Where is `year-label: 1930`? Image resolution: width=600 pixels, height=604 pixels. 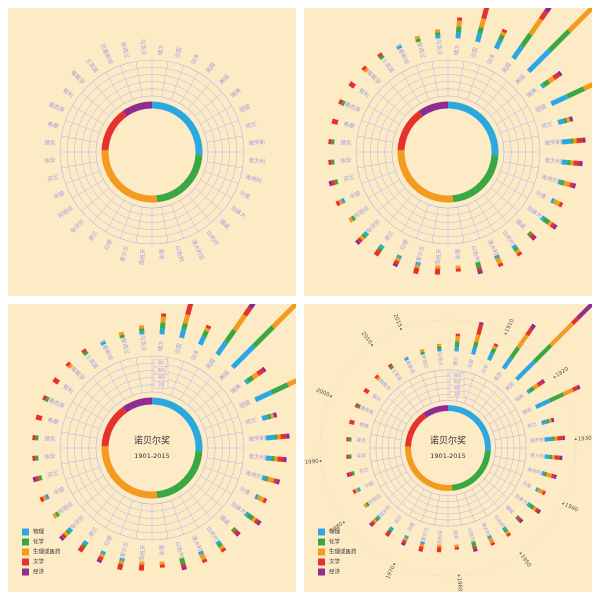
year-label: 1930 is located at coordinates (585, 439).